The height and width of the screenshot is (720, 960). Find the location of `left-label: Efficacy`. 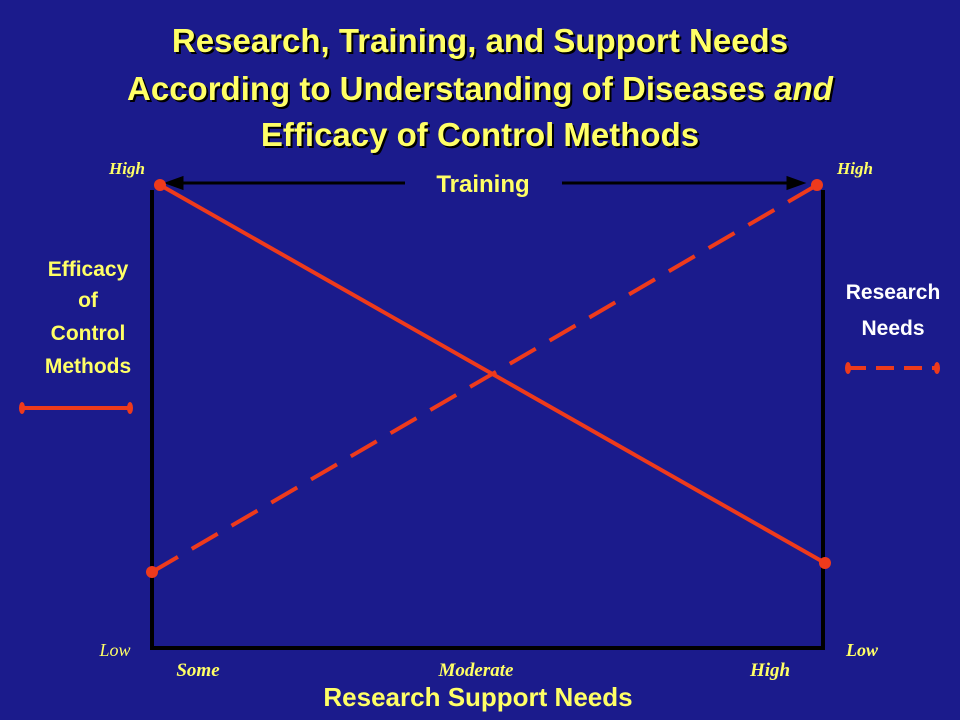

left-label: Efficacy is located at coordinates (88, 269).